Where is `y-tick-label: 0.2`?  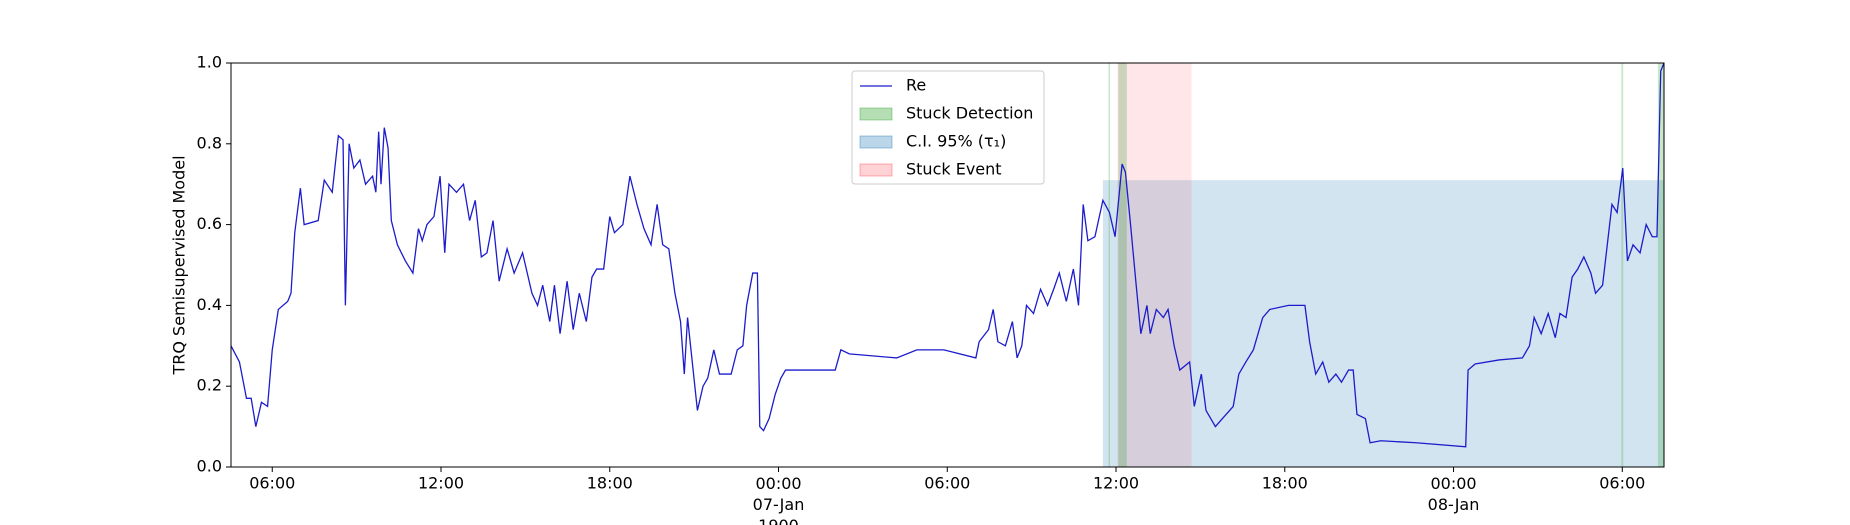
y-tick-label: 0.2 is located at coordinates (209, 385).